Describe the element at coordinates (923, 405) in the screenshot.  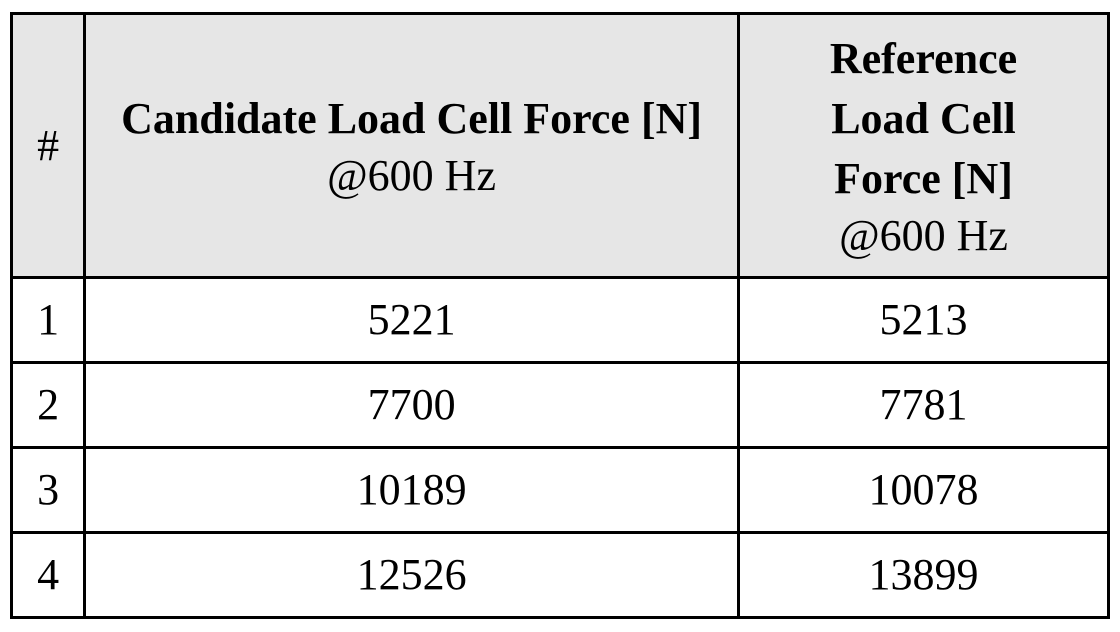
I see `cell-reference-force: 7781` at that location.